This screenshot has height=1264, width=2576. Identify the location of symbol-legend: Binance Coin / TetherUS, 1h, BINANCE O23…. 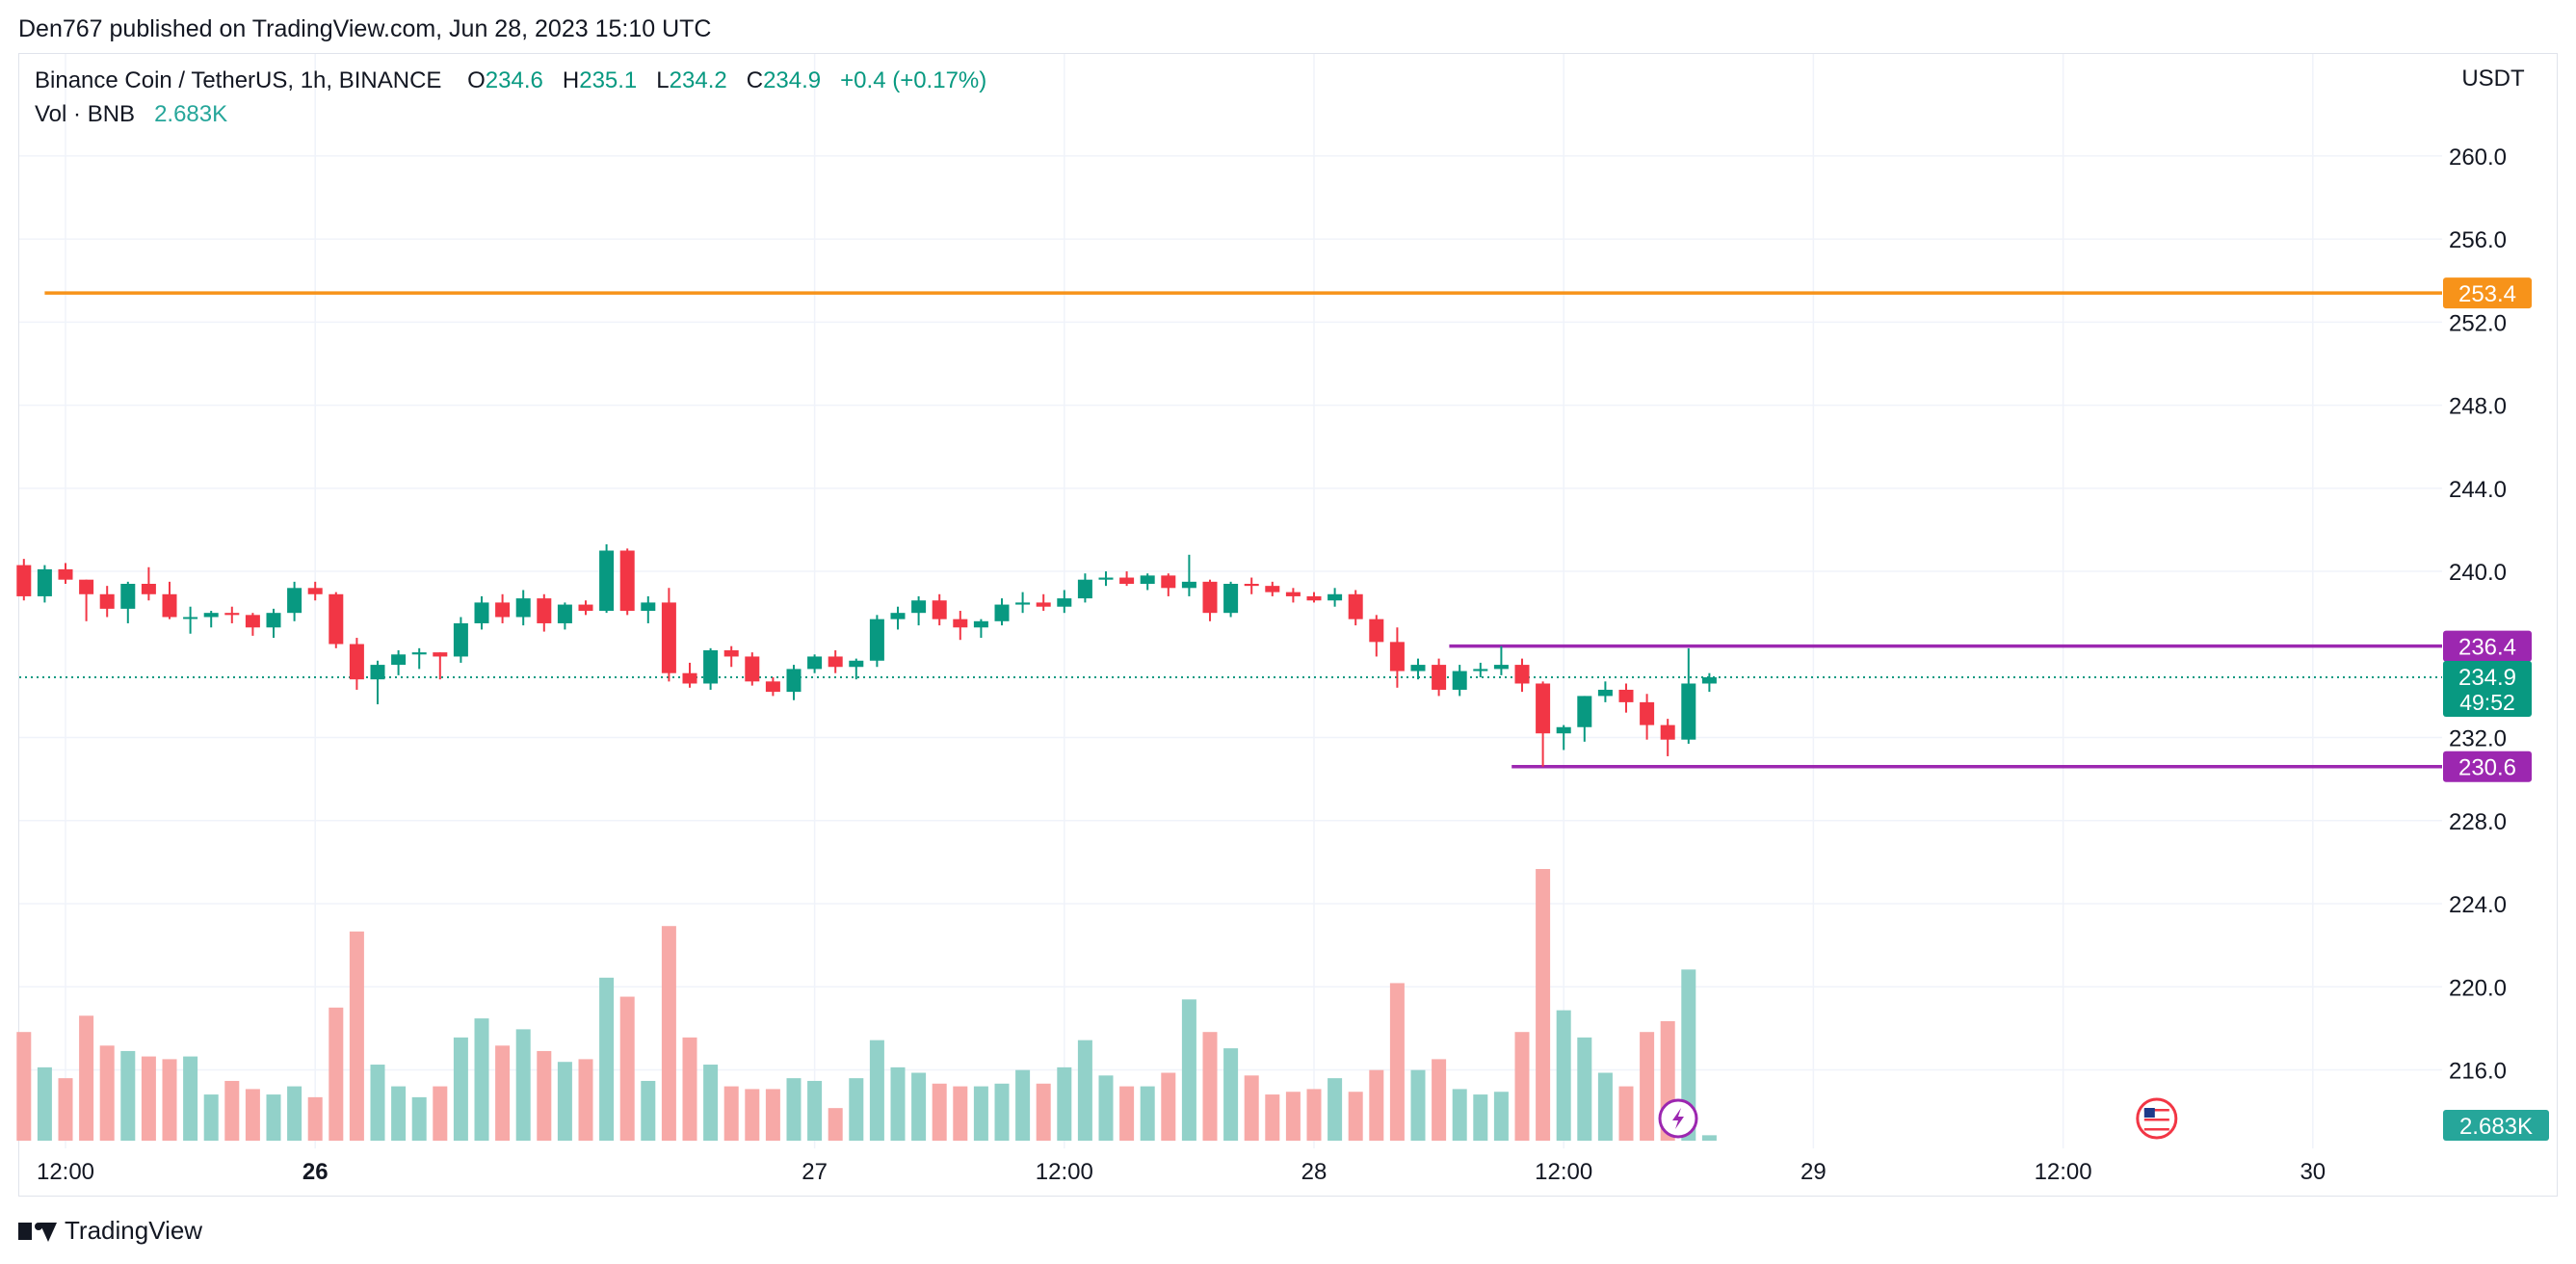
(511, 80).